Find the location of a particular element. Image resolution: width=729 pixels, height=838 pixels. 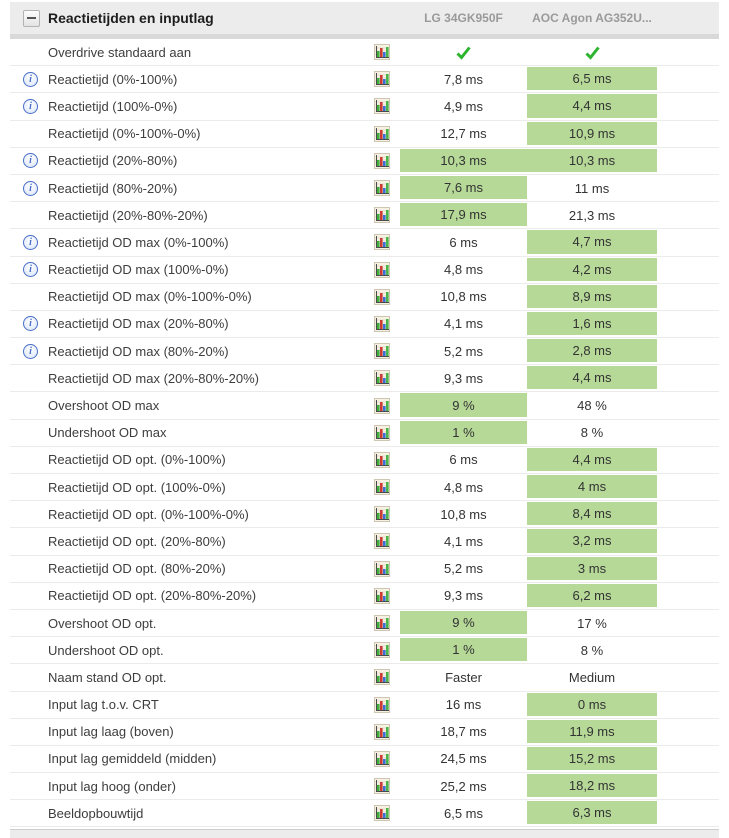

value-product-2: 11,9 ms is located at coordinates (592, 731).